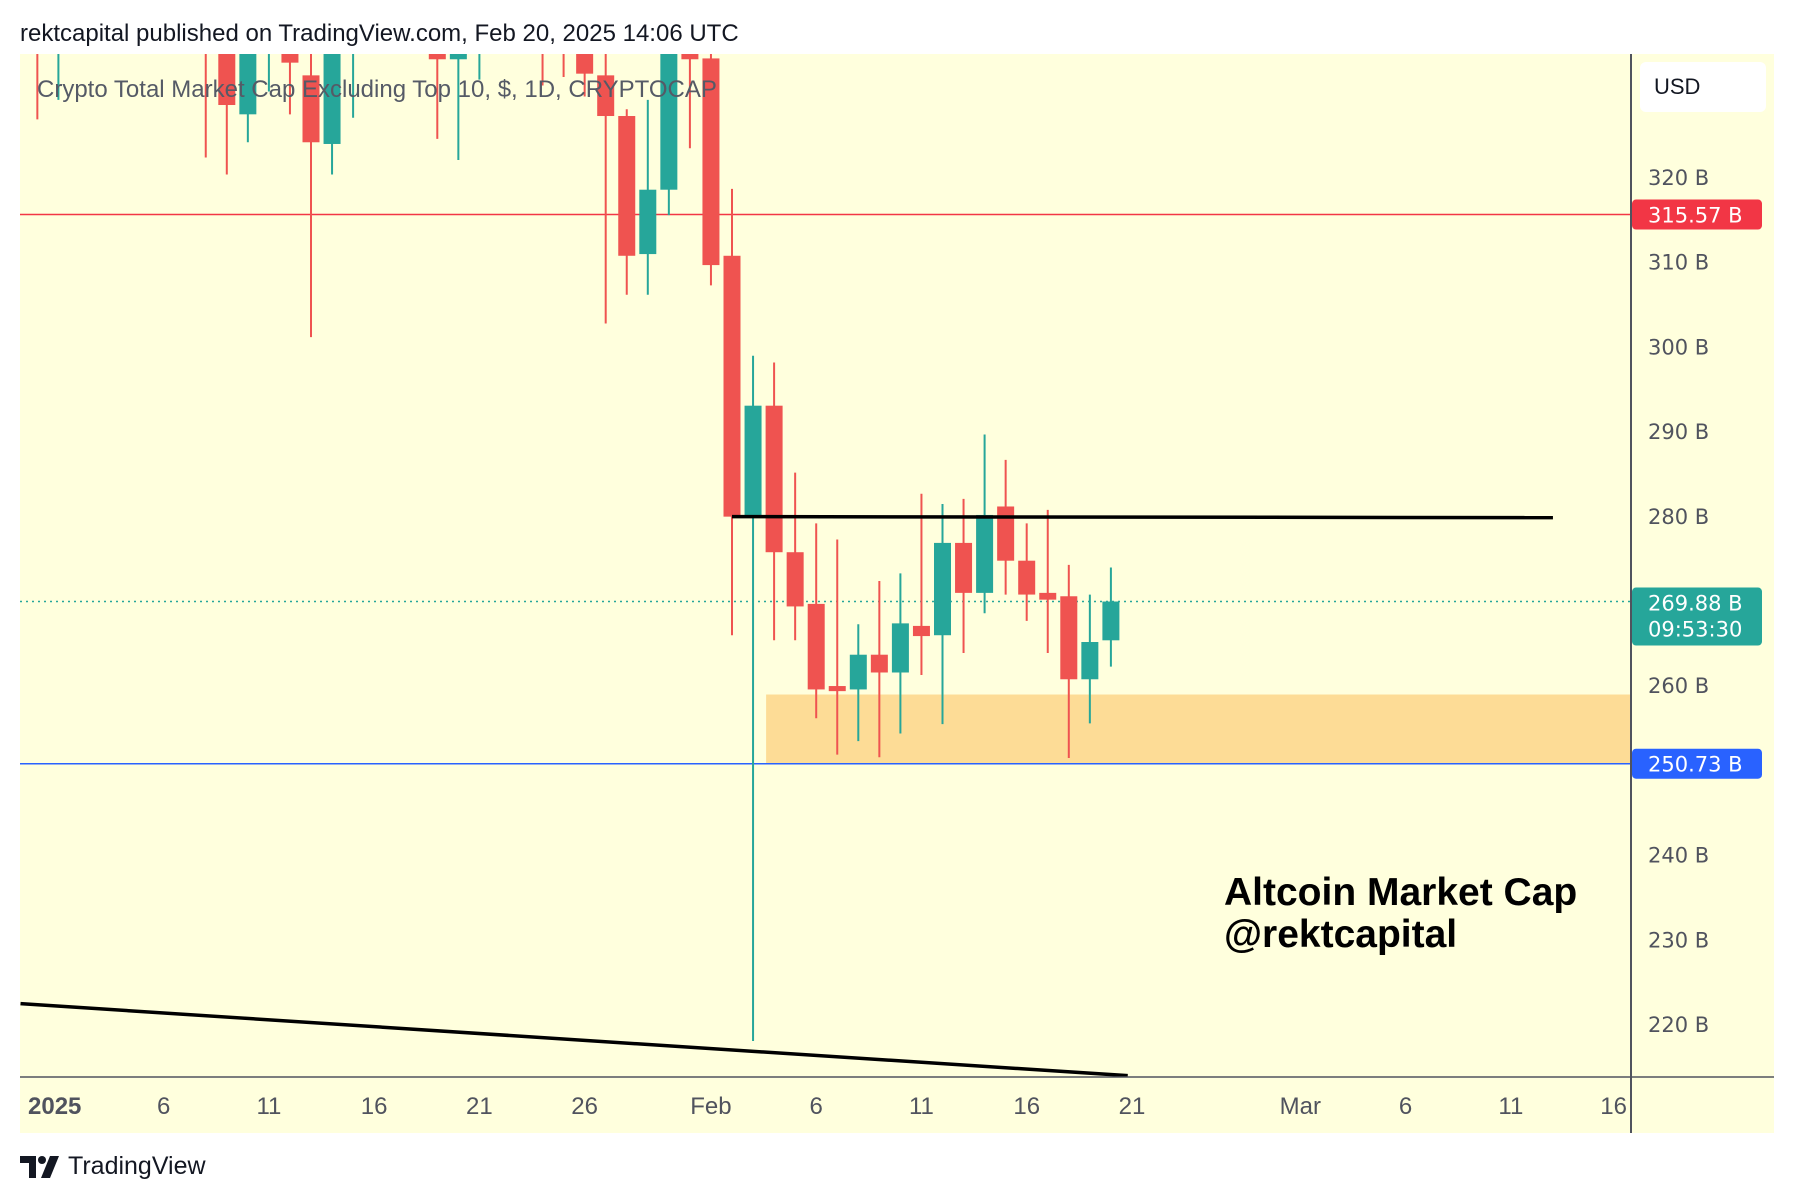 The width and height of the screenshot is (1794, 1202). What do you see at coordinates (1703, 87) in the screenshot?
I see `currency-button: USD` at bounding box center [1703, 87].